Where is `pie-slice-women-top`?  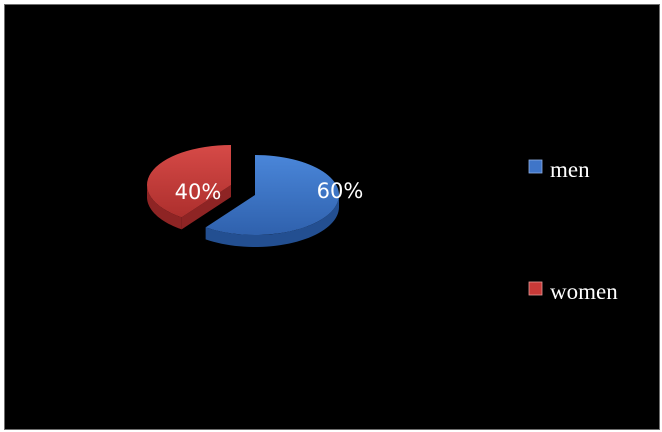
pie-slice-women-top is located at coordinates (188, 181).